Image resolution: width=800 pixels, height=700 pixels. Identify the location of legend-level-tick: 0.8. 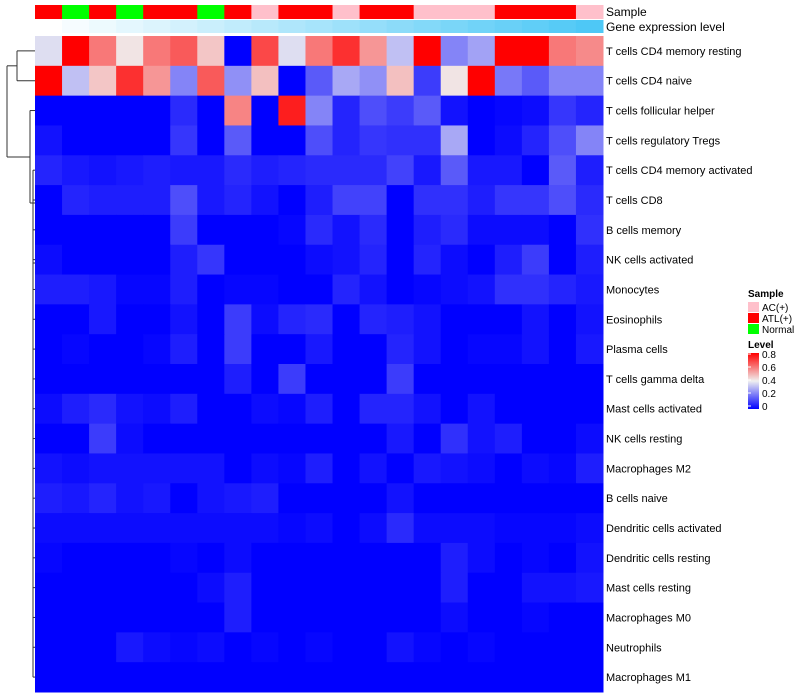
(769, 355).